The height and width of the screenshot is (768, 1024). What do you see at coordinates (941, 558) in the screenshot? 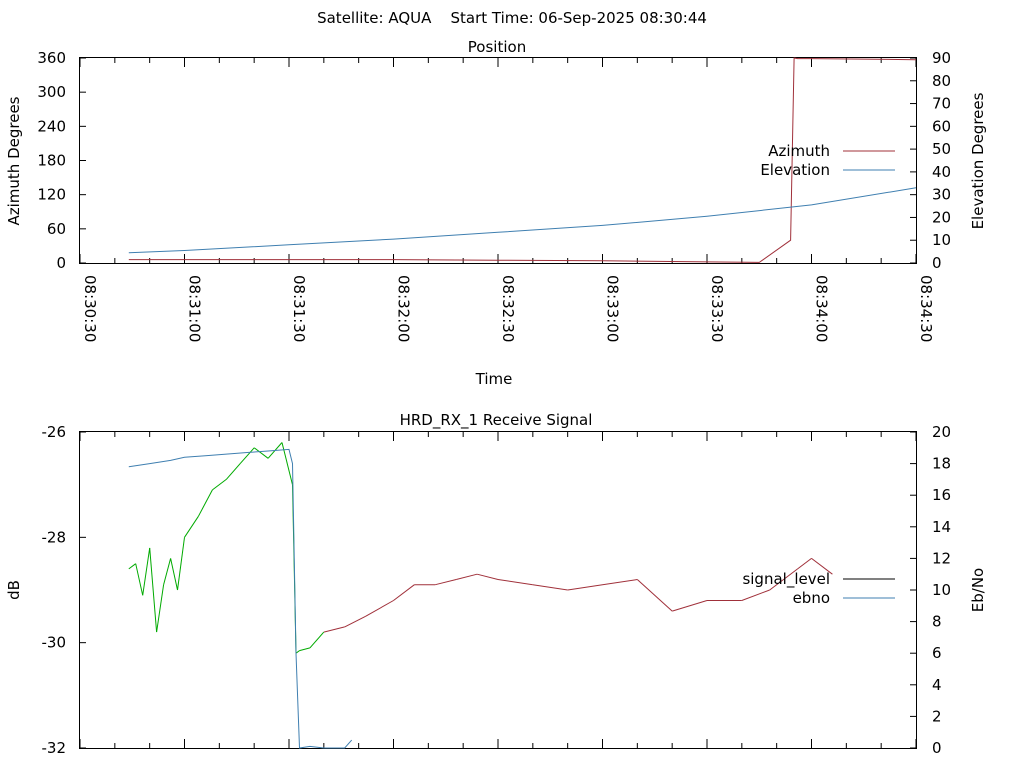
I see `y2-tick-label: 12` at bounding box center [941, 558].